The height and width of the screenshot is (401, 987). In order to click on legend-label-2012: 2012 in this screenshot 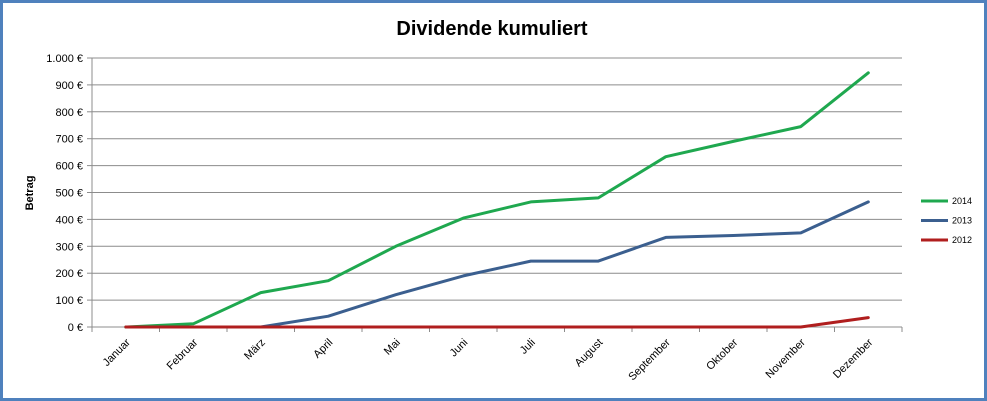, I will do `click(962, 240)`.